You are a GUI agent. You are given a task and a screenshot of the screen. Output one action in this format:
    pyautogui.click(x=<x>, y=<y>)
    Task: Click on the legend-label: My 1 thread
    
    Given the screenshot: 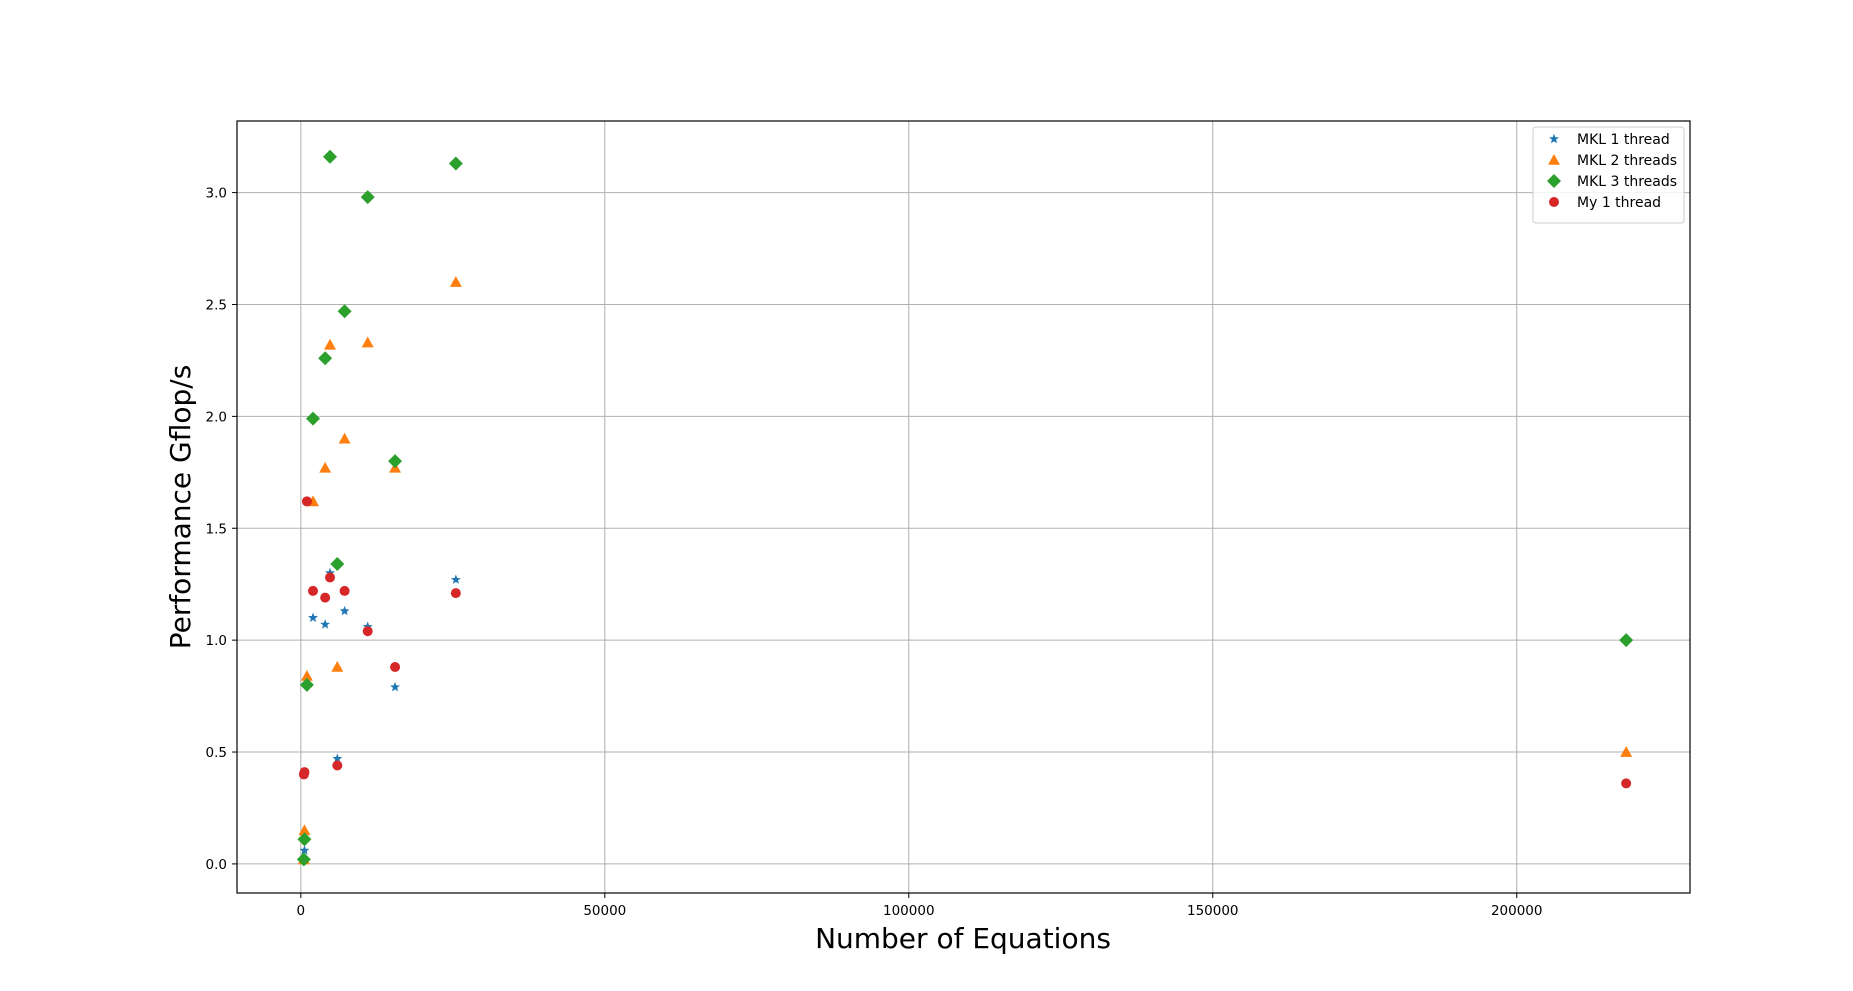 What is the action you would take?
    pyautogui.click(x=1619, y=203)
    